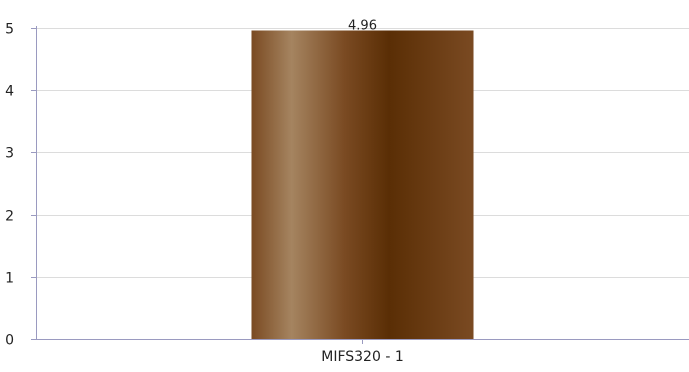 This screenshot has height=372, width=689. I want to click on y-tick-label: 4, so click(9, 92).